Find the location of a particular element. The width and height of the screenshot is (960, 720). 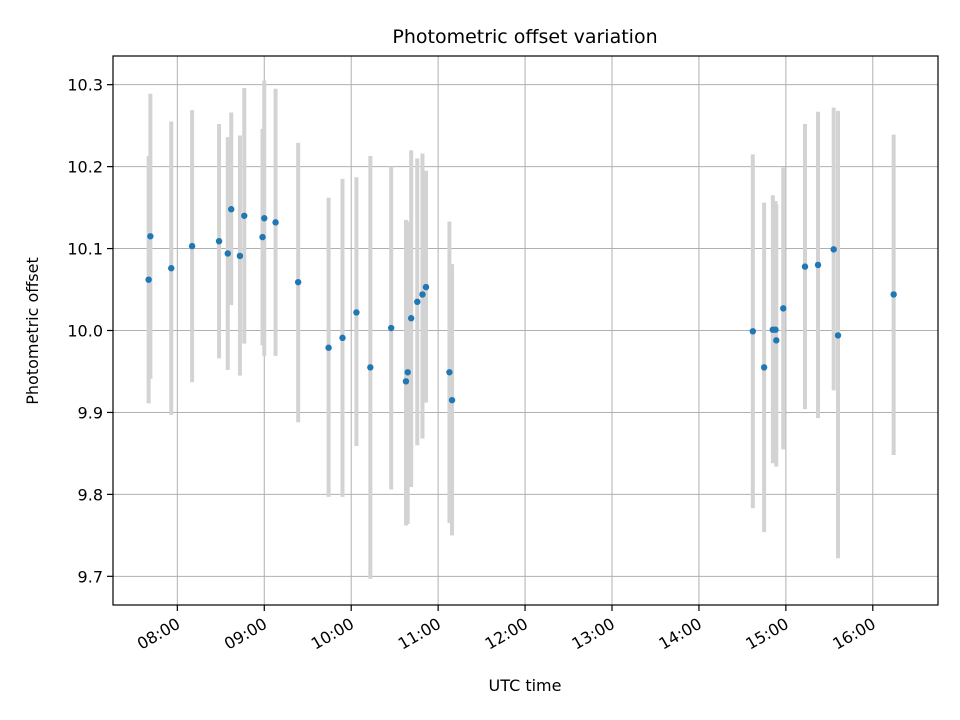

chart-title: Photometric offset variation is located at coordinates (524, 37).